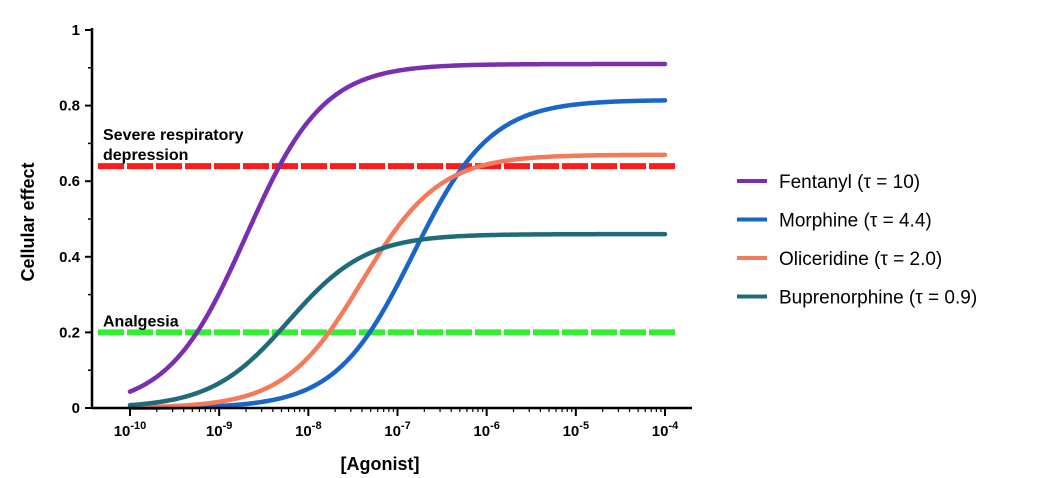 The height and width of the screenshot is (478, 1043). Describe the element at coordinates (173, 135) in the screenshot. I see `annotation-severe: Severe respiratory` at that location.